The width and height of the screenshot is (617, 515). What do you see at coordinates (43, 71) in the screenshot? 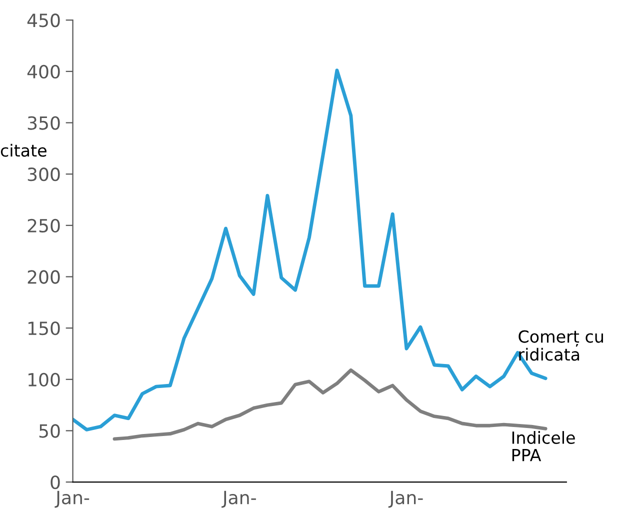
I see `y-tick-label: 400` at bounding box center [43, 71].